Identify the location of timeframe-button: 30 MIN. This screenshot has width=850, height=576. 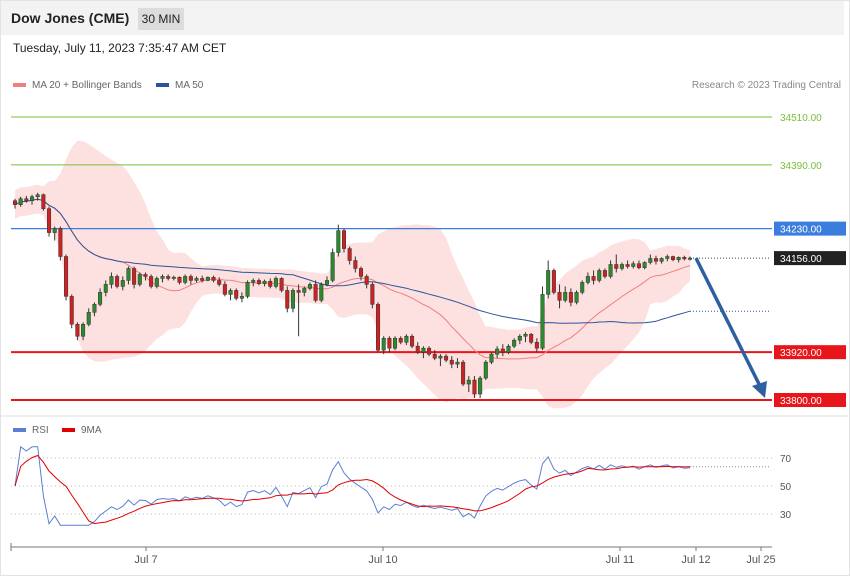
(161, 19).